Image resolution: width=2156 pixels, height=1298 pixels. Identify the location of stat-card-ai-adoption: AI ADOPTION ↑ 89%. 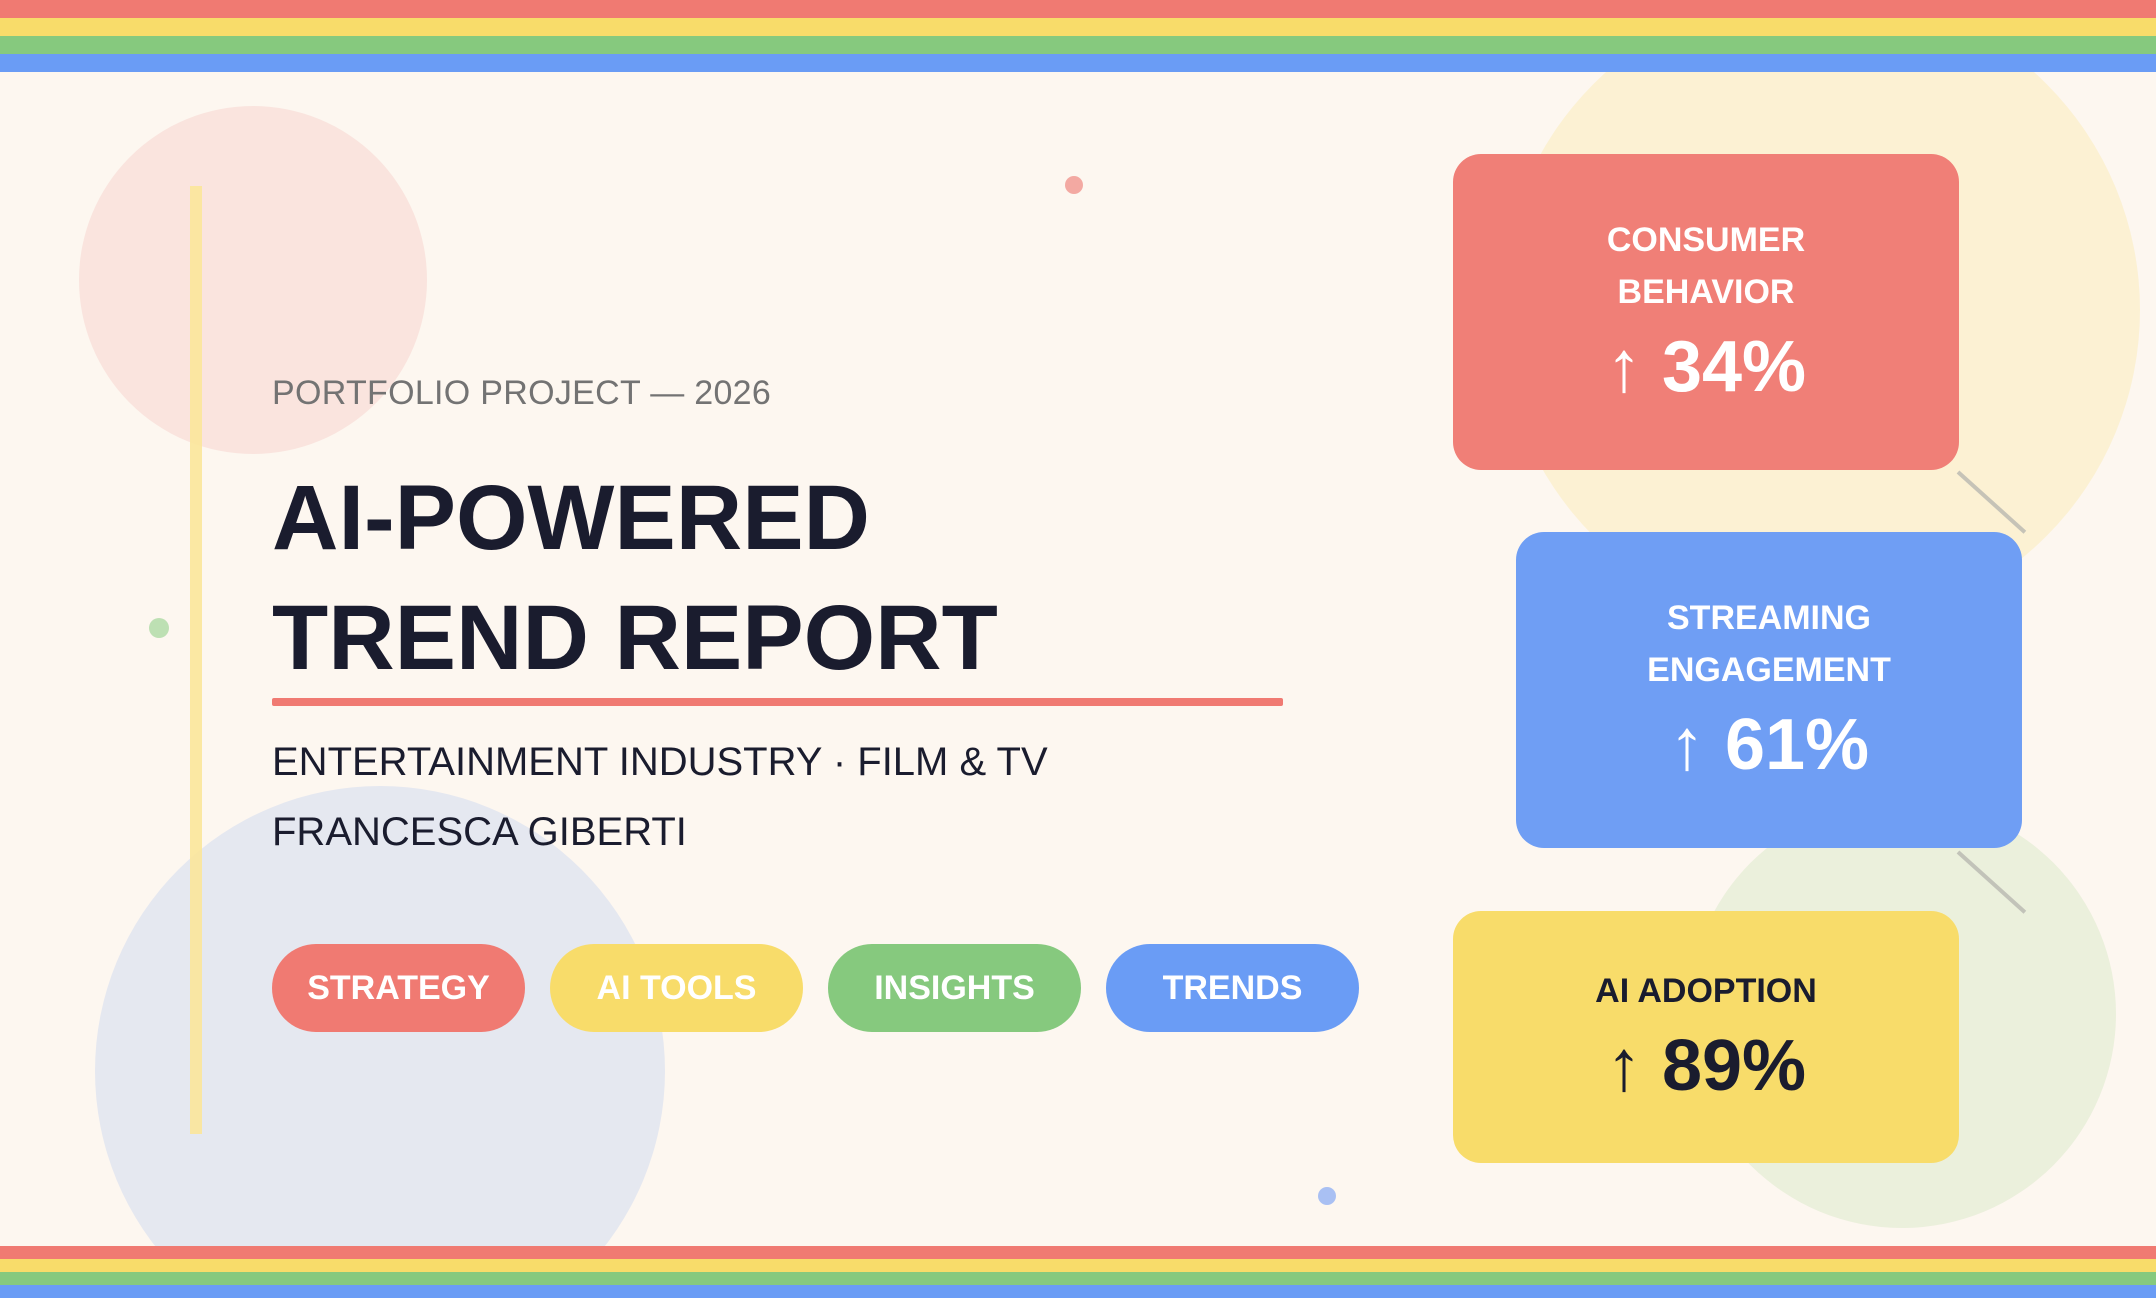
(1706, 1037).